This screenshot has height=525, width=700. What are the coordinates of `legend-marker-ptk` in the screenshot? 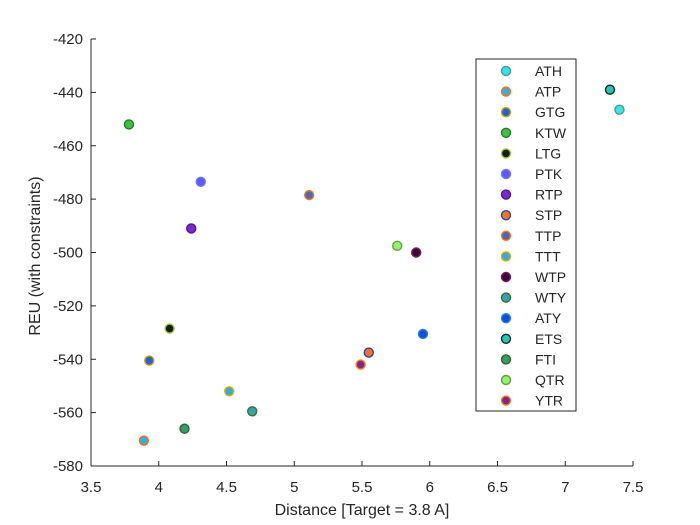 It's located at (506, 174).